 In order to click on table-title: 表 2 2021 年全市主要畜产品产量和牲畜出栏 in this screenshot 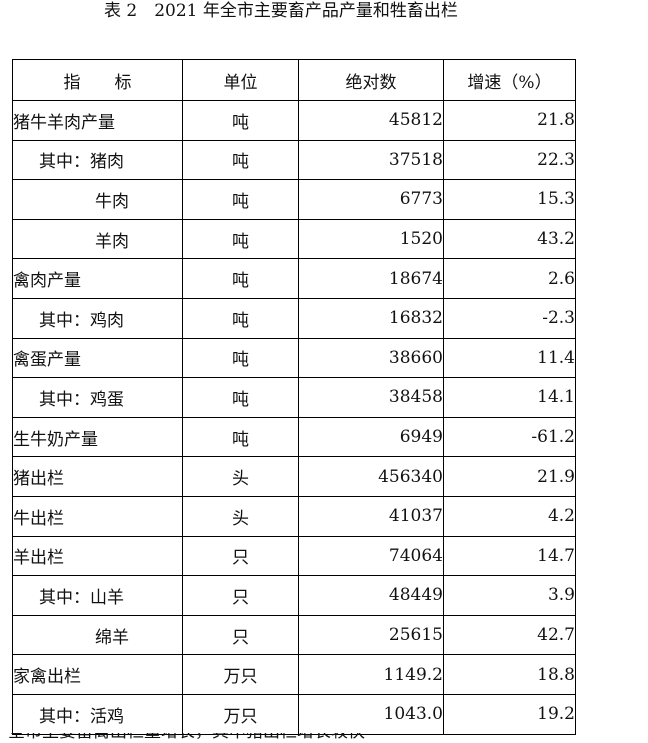, I will do `click(281, 11)`.